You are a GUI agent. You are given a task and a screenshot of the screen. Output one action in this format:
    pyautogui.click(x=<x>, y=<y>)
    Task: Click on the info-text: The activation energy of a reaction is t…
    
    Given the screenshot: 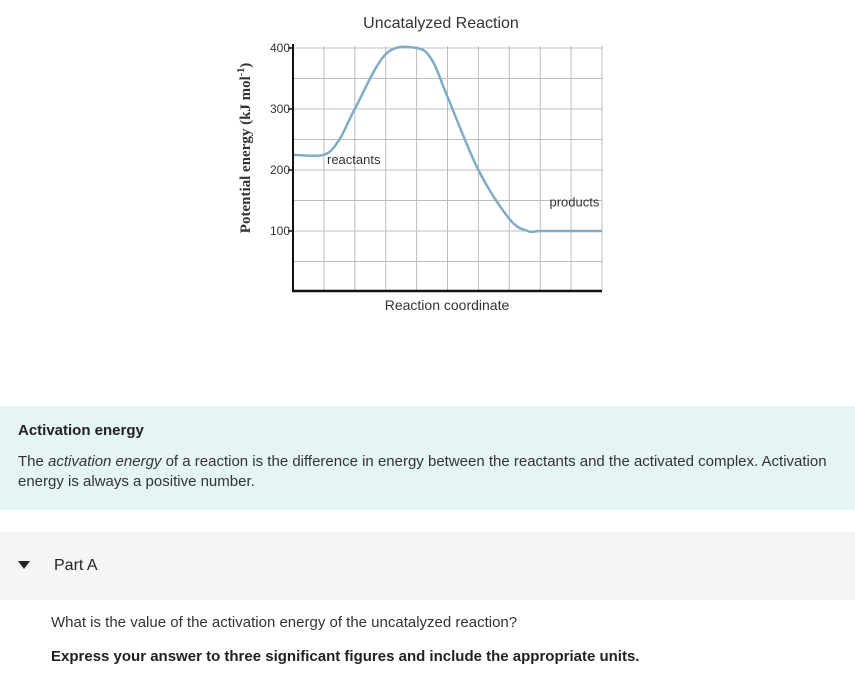 What is the action you would take?
    pyautogui.click(x=427, y=472)
    